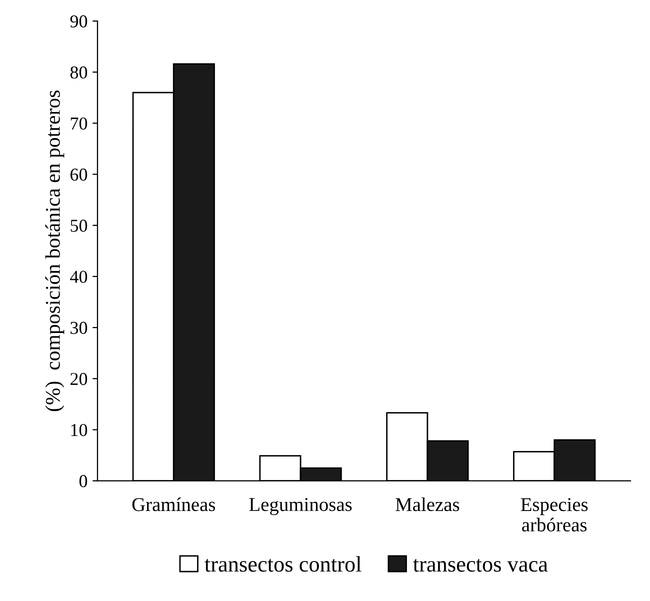 This screenshot has height=601, width=650. What do you see at coordinates (79, 174) in the screenshot?
I see `y-tick-label: 60` at bounding box center [79, 174].